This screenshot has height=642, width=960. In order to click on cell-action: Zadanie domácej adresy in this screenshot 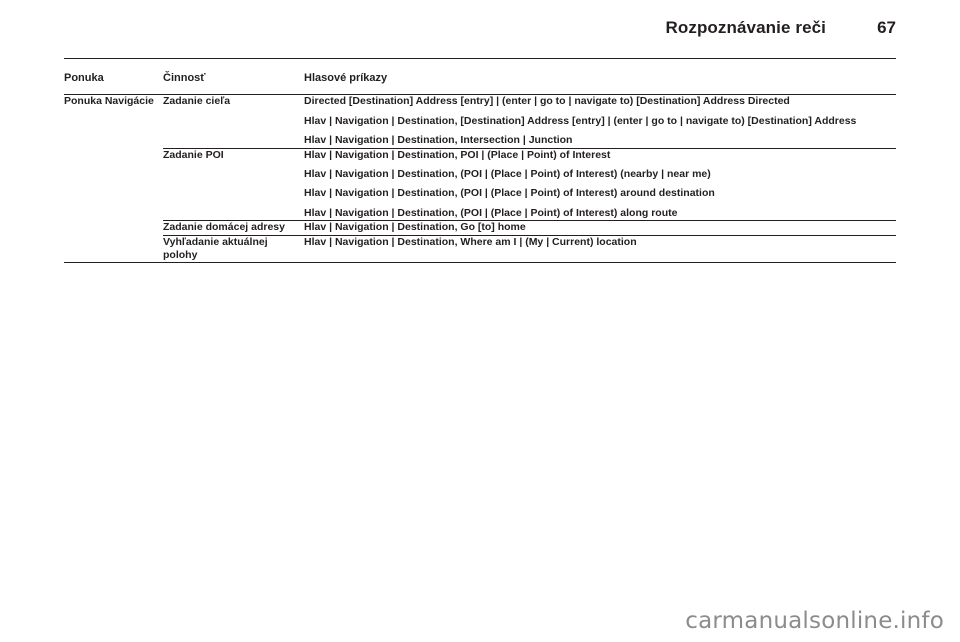, I will do `click(224, 227)`.